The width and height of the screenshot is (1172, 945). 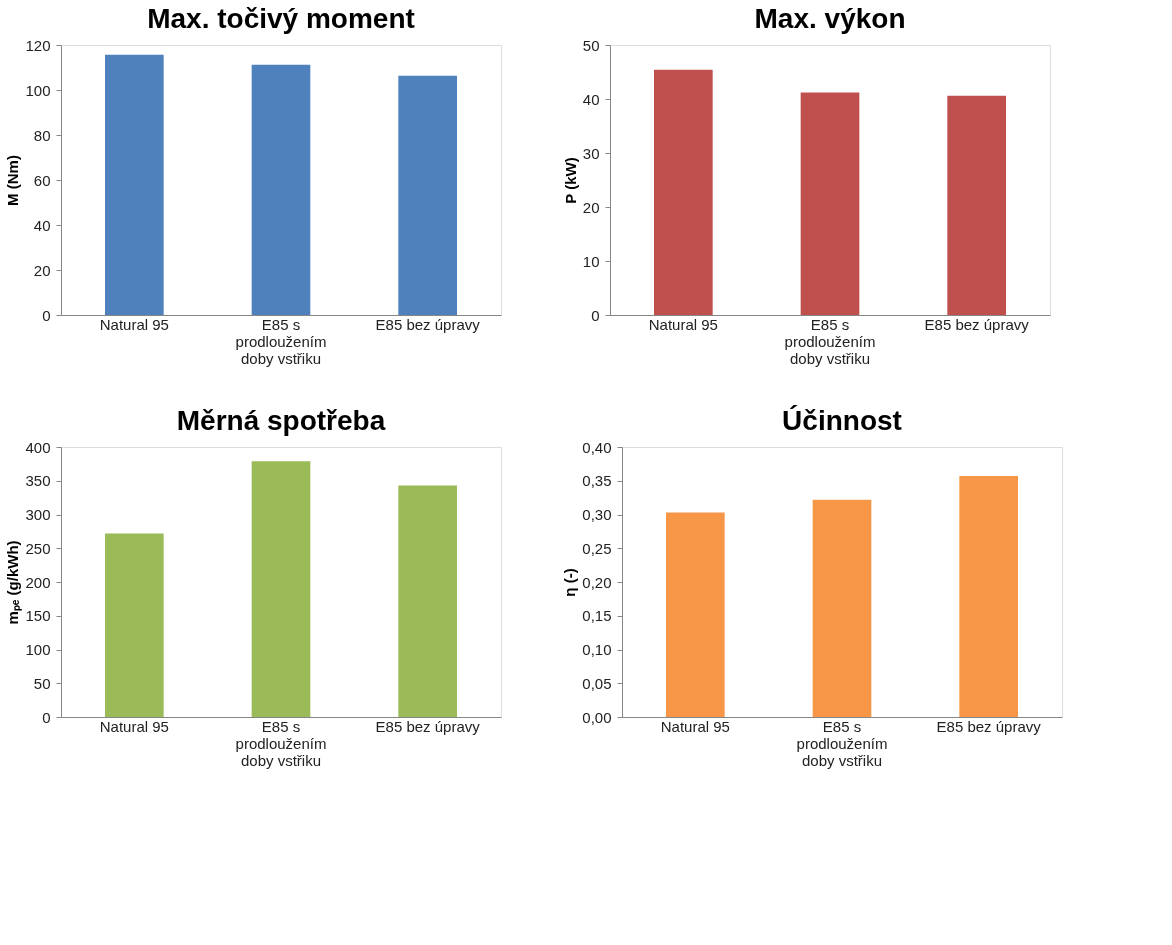 What do you see at coordinates (38, 582) in the screenshot?
I see `y-tick-label: 200` at bounding box center [38, 582].